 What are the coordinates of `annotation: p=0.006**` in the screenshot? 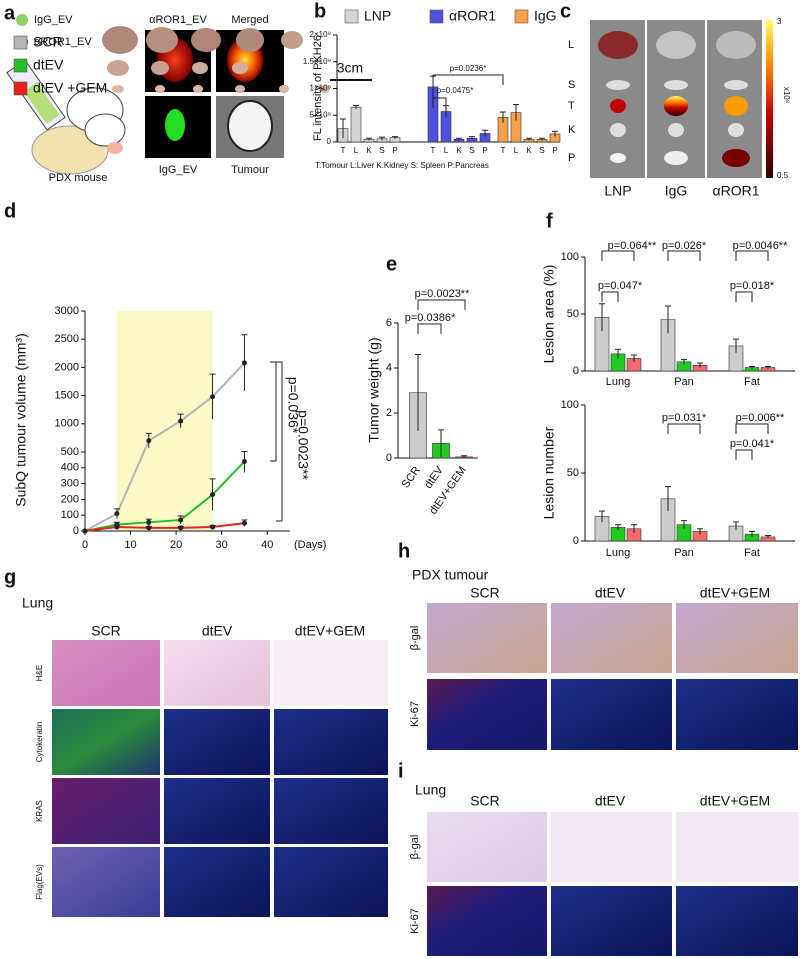 It's located at (760, 418).